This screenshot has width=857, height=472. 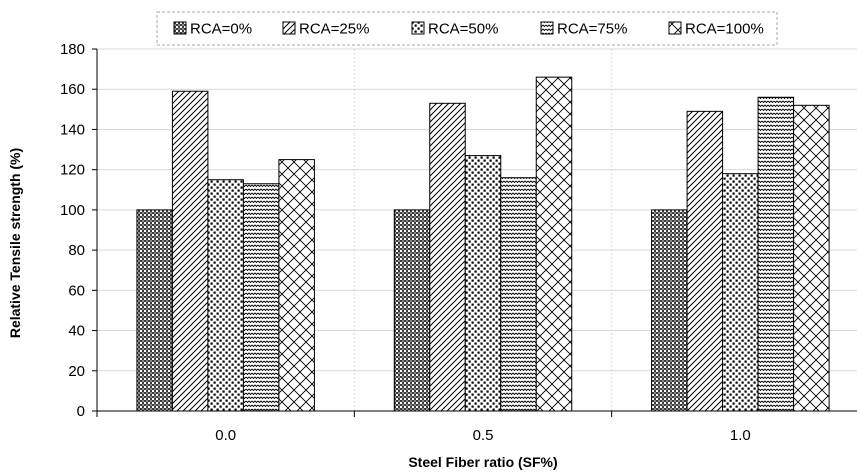 I want to click on y-tick-label: 80, so click(x=76, y=250).